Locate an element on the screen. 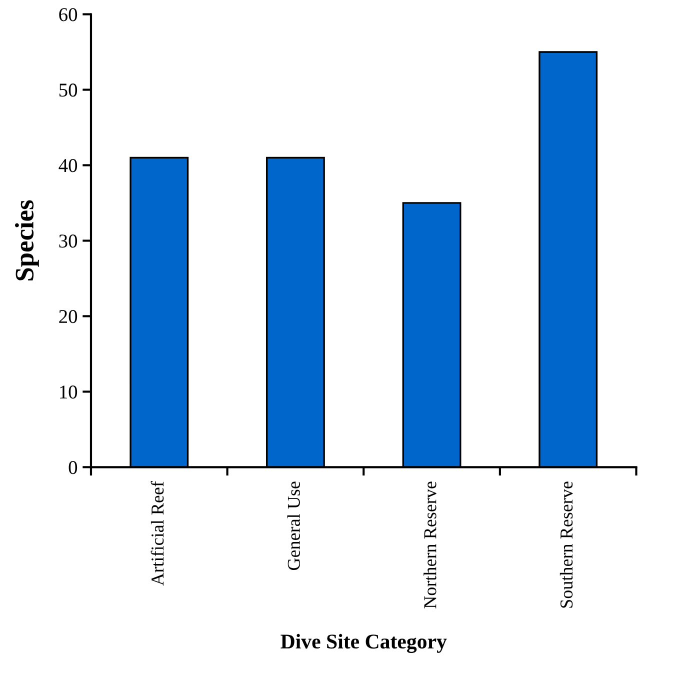 This screenshot has height=679, width=674. x-tick-label: Artificial Reef is located at coordinates (157, 533).